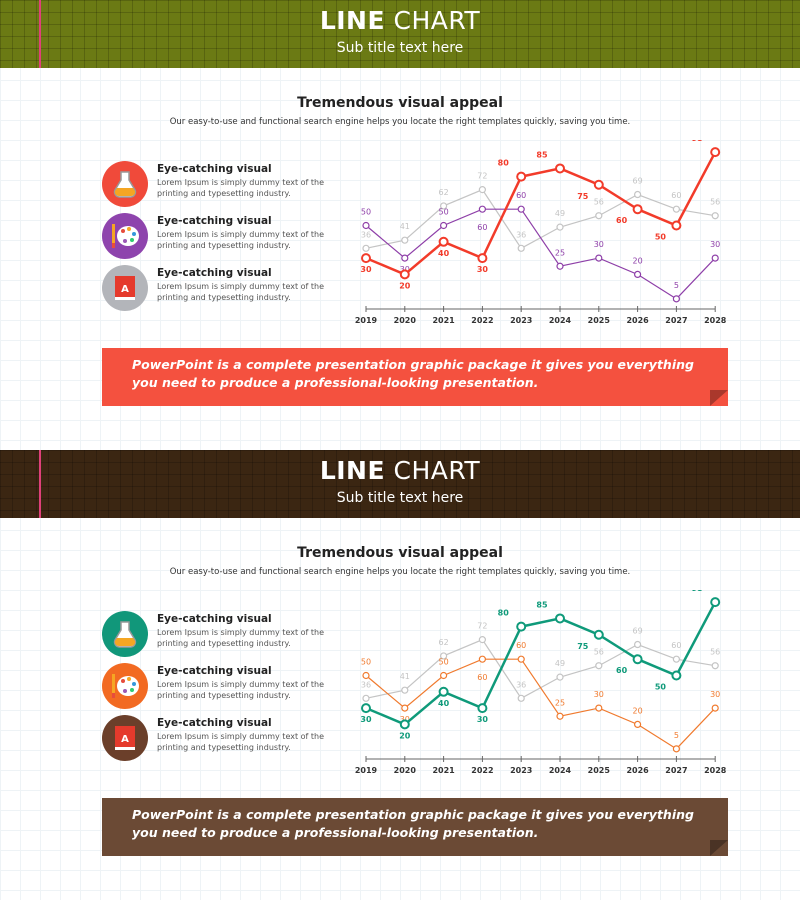  Describe the element at coordinates (400, 484) in the screenshot. I see `slide-header: LINE CHART Sub title text here` at that location.